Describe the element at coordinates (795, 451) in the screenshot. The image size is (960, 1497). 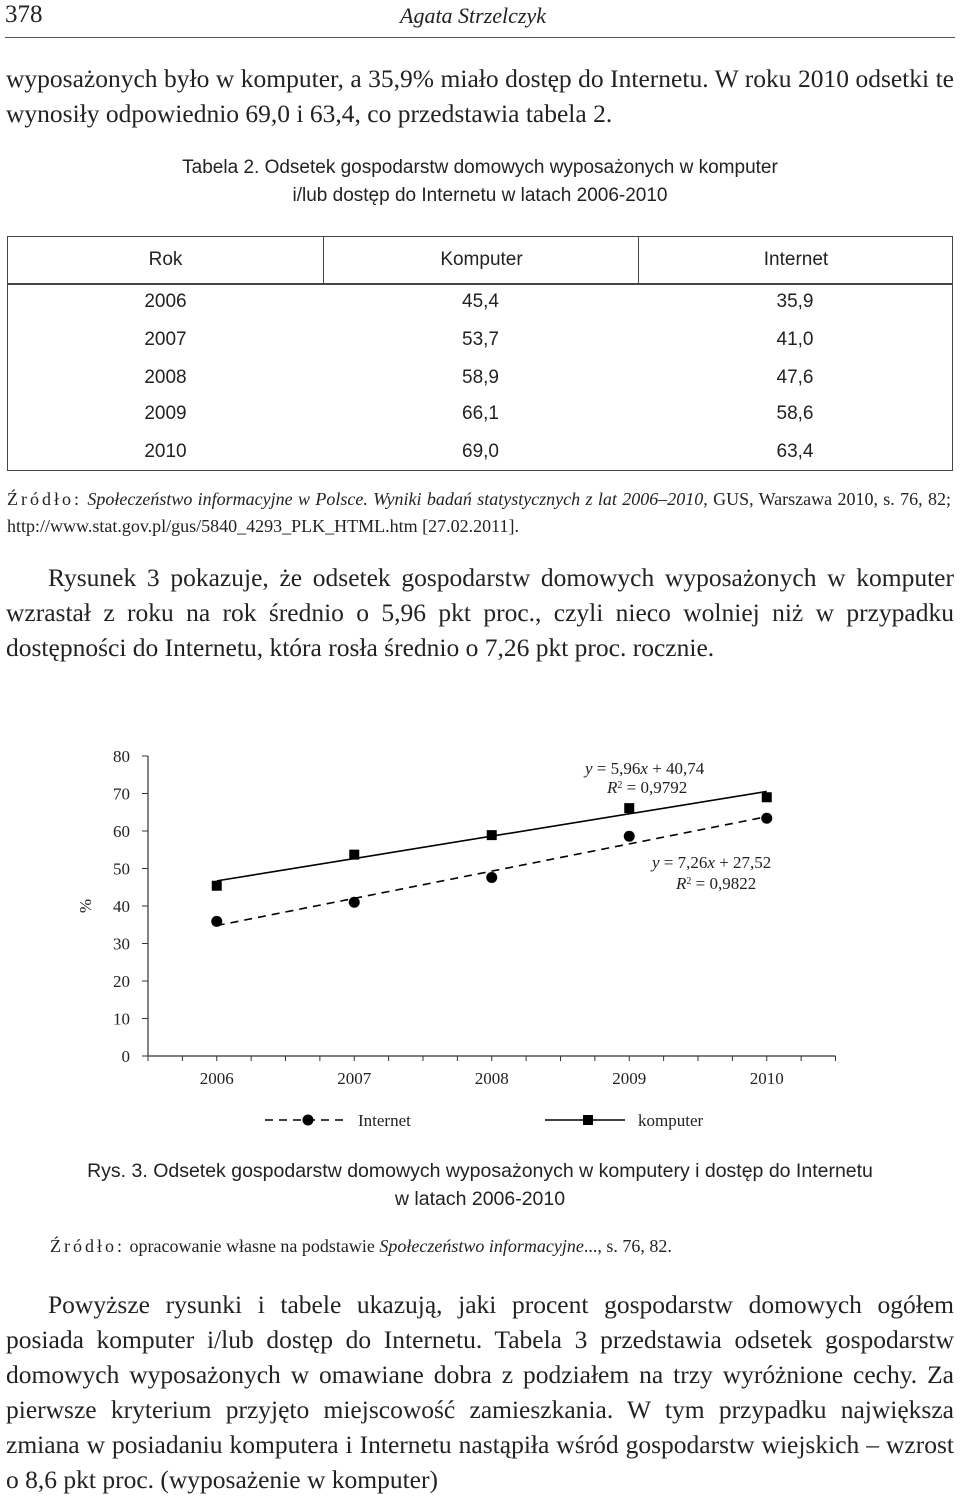
I see `table-cell: 63,4` at that location.